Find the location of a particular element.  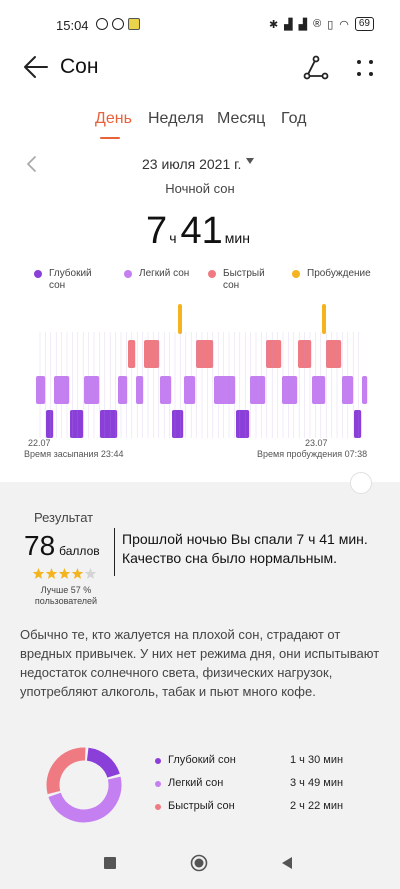

stat-value: 2 ч 22 мин is located at coordinates (317, 806).